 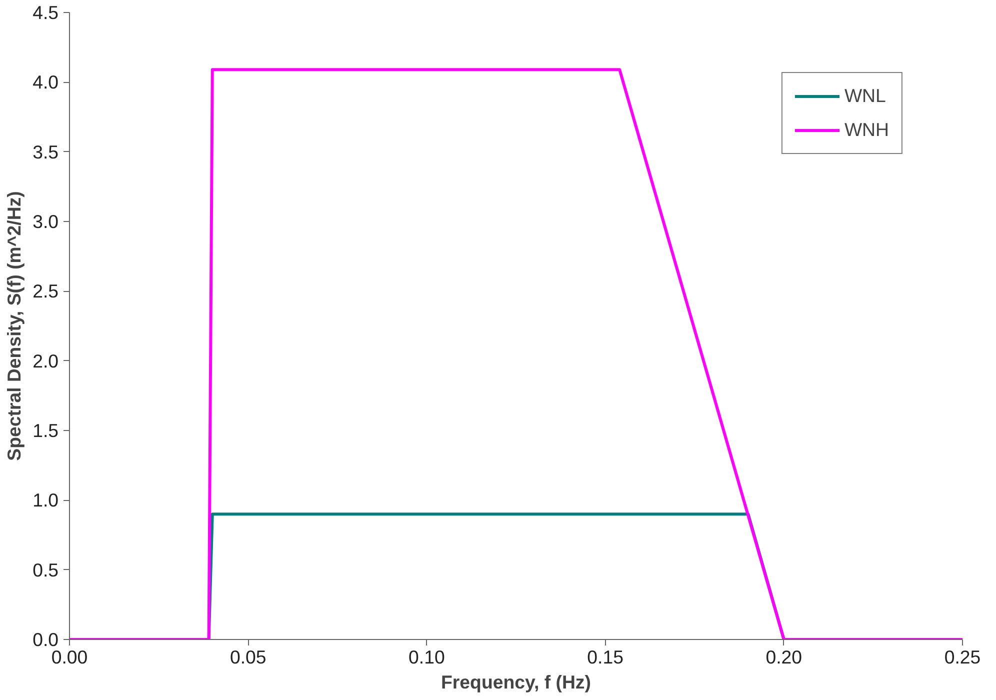 What do you see at coordinates (45, 569) in the screenshot?
I see `y-tick-label: 0.5` at bounding box center [45, 569].